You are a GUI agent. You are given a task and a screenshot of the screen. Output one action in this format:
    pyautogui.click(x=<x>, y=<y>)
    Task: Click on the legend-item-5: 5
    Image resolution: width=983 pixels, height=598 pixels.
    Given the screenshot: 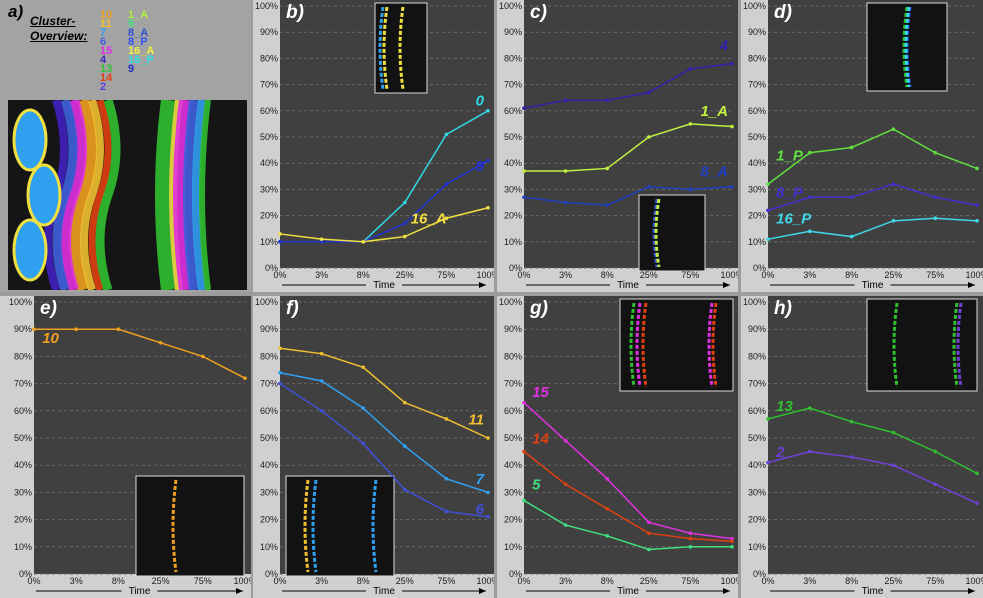 What is the action you would take?
    pyautogui.click(x=131, y=24)
    